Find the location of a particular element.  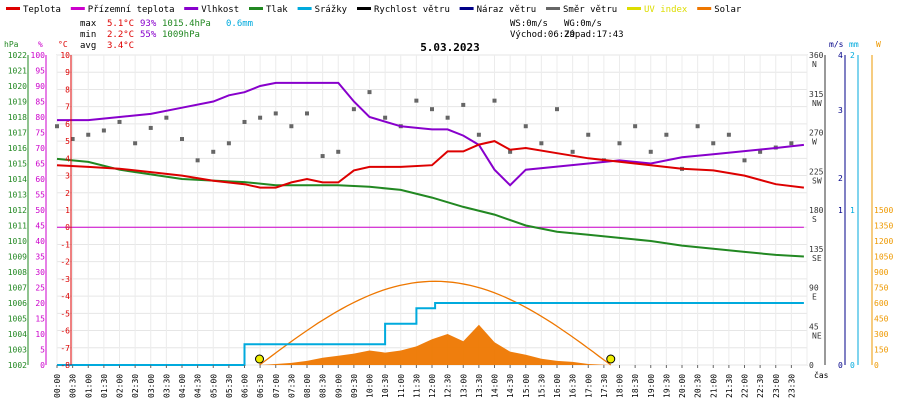

tick-label-w: 1050 is located at coordinates (883, 257).